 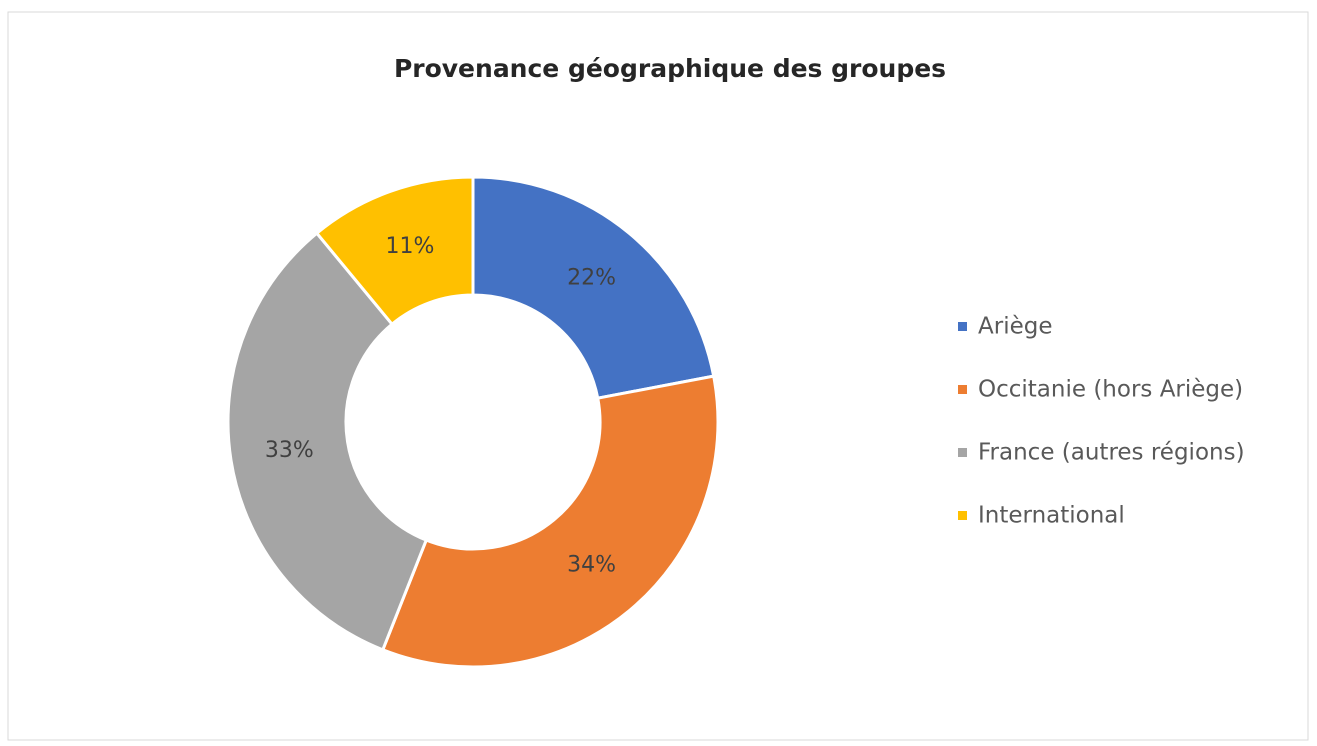 I want to click on legend-label: France (autres régions), so click(x=1111, y=453).